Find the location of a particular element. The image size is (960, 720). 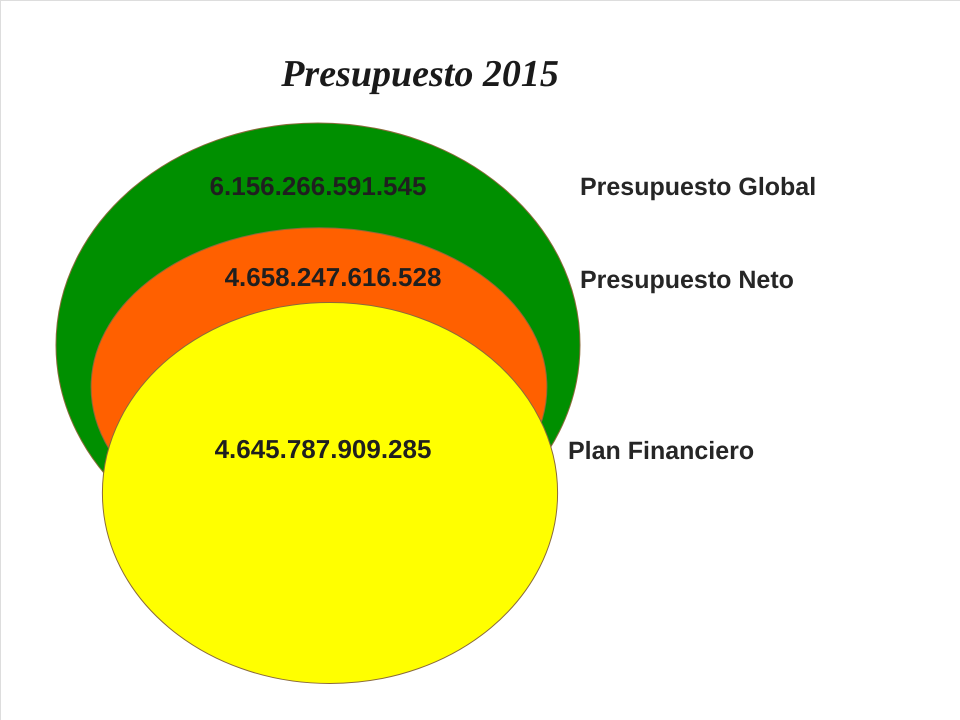

category-label: Plan Financiero is located at coordinates (661, 451).